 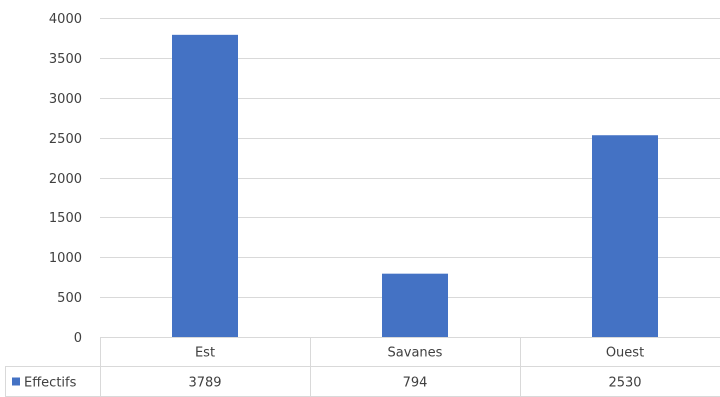 What do you see at coordinates (65, 218) in the screenshot?
I see `y-tick-label: 1500` at bounding box center [65, 218].